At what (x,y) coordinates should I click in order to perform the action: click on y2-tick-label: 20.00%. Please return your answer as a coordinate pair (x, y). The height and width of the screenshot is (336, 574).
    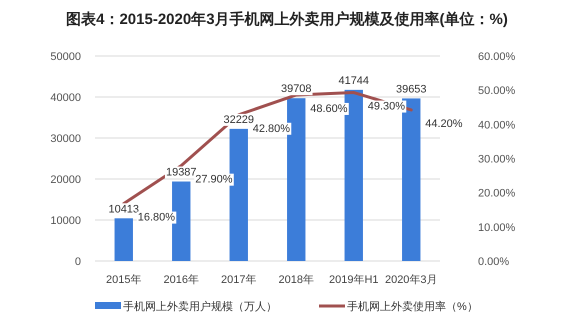
    Looking at the image, I should click on (497, 194).